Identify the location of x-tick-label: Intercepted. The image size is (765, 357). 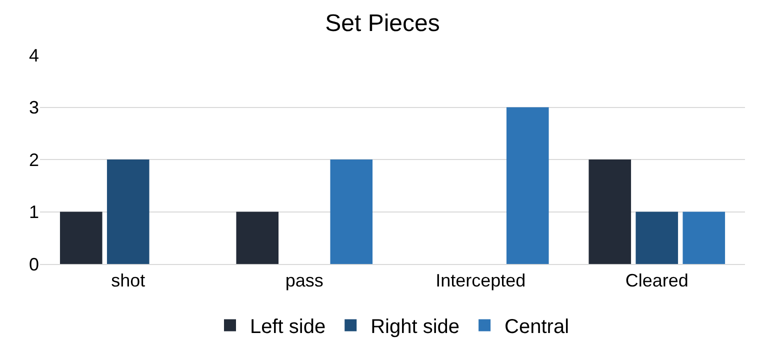
(481, 280).